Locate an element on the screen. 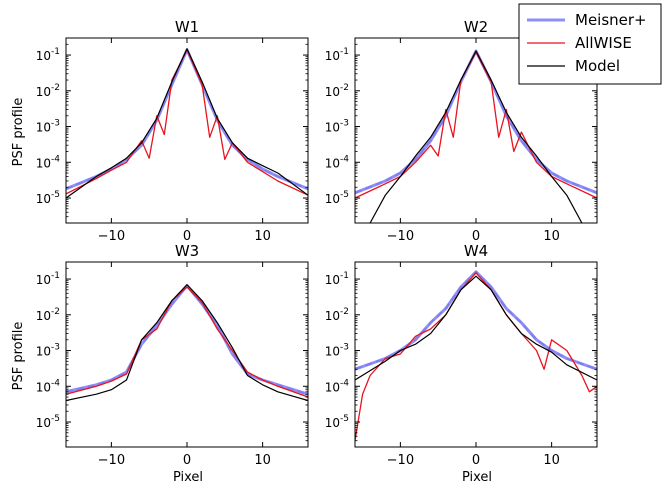  x-axis-label-right: Pixel is located at coordinates (477, 477).